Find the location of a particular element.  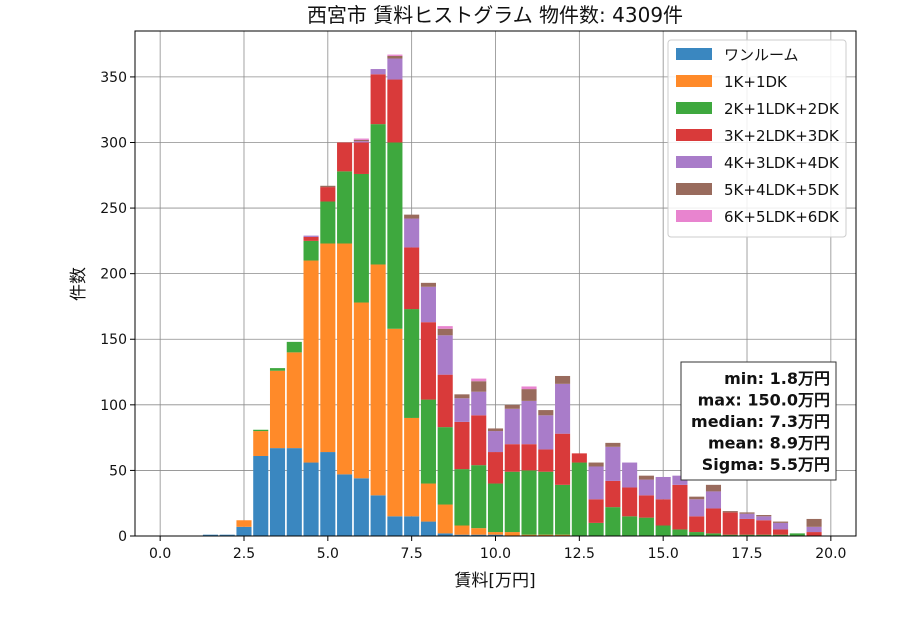

x-tick-label: 12.5 is located at coordinates (579, 554).